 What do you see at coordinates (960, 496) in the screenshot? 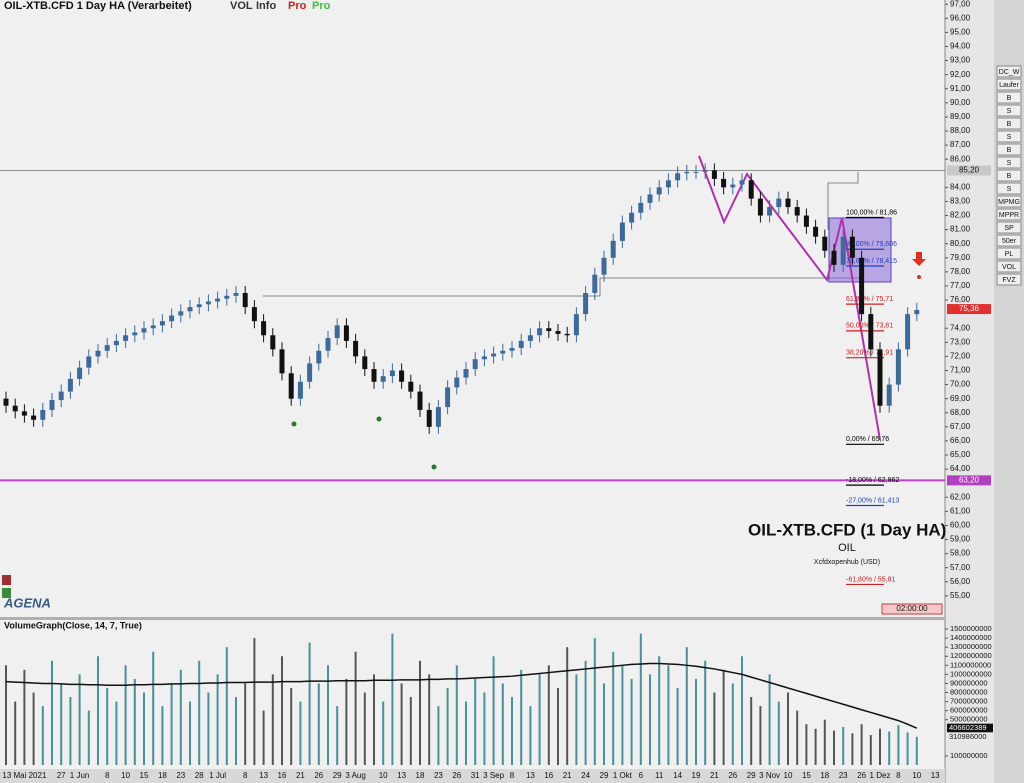
I see `y-tick-label: 62,00` at bounding box center [960, 496].